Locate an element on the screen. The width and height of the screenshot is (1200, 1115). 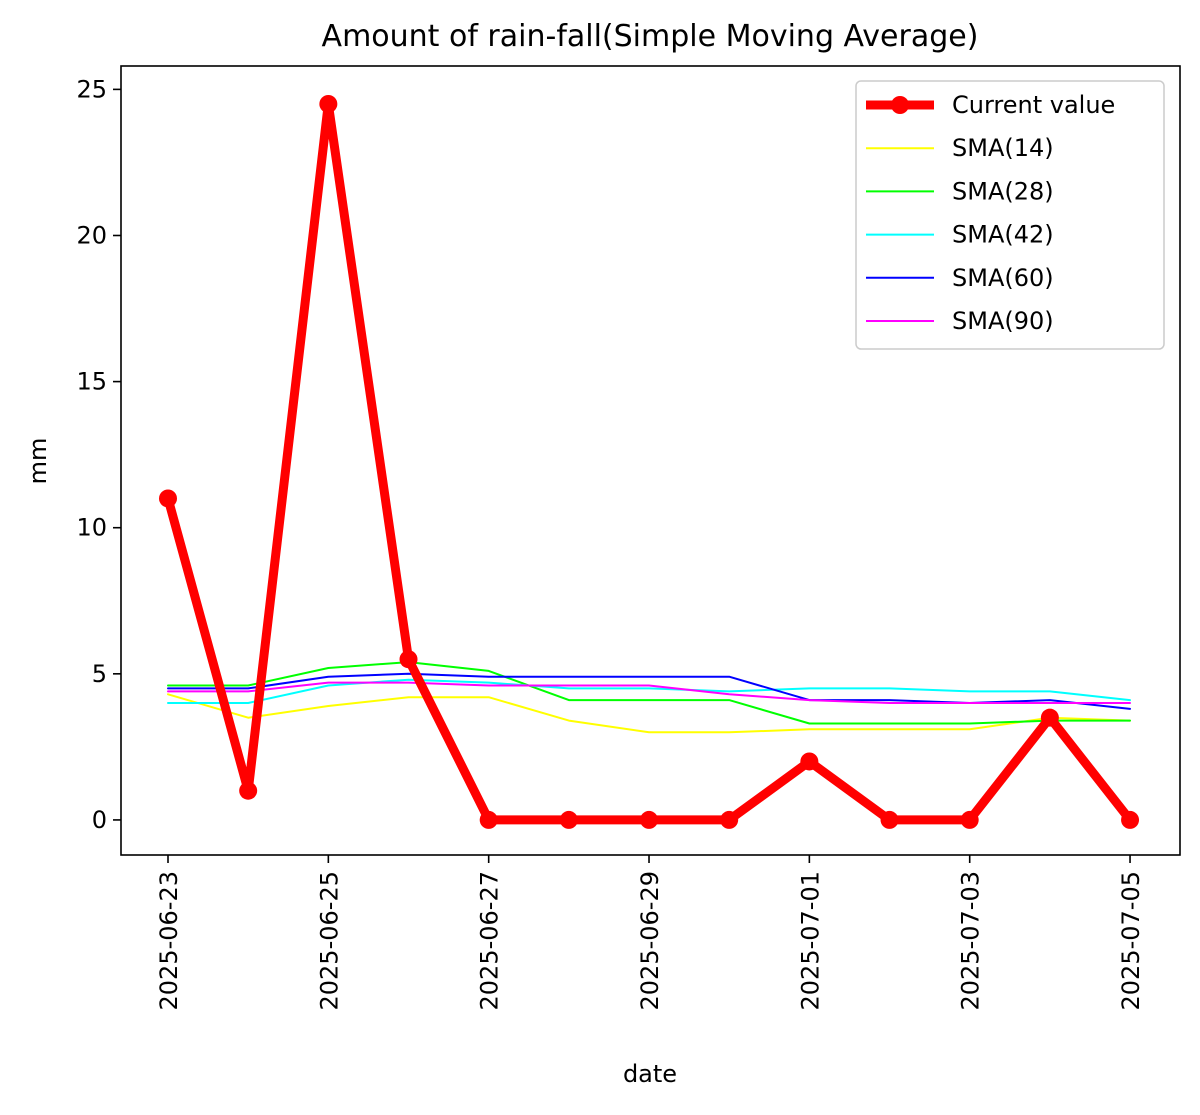
x-tick-label: 2025-06-29 is located at coordinates (650, 940).